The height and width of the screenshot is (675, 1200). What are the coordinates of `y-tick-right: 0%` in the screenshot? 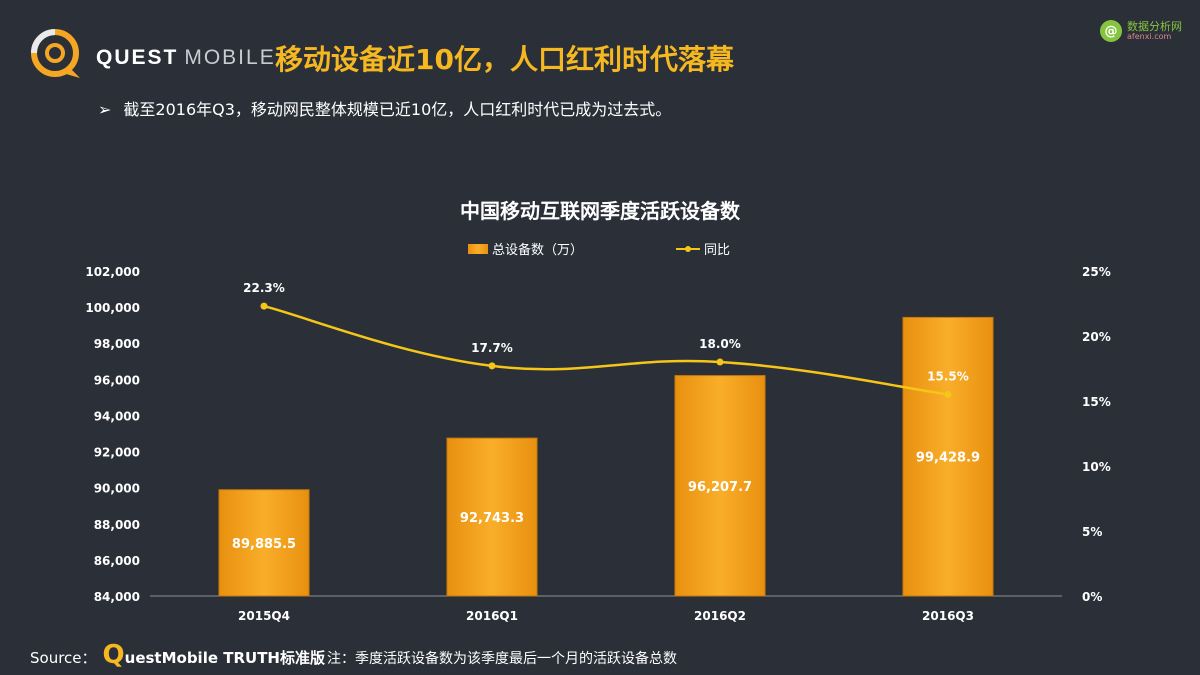 It's located at (1092, 597).